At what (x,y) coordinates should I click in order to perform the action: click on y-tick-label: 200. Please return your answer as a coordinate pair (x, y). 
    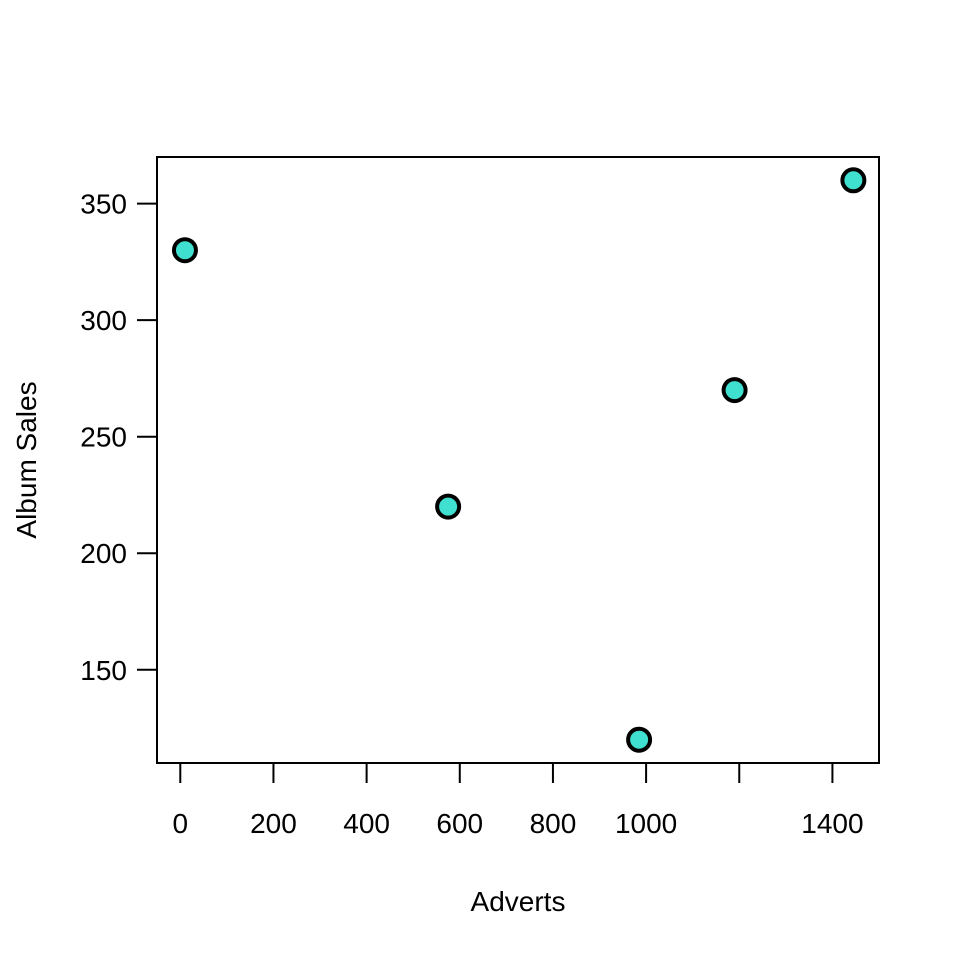
    Looking at the image, I should click on (103, 553).